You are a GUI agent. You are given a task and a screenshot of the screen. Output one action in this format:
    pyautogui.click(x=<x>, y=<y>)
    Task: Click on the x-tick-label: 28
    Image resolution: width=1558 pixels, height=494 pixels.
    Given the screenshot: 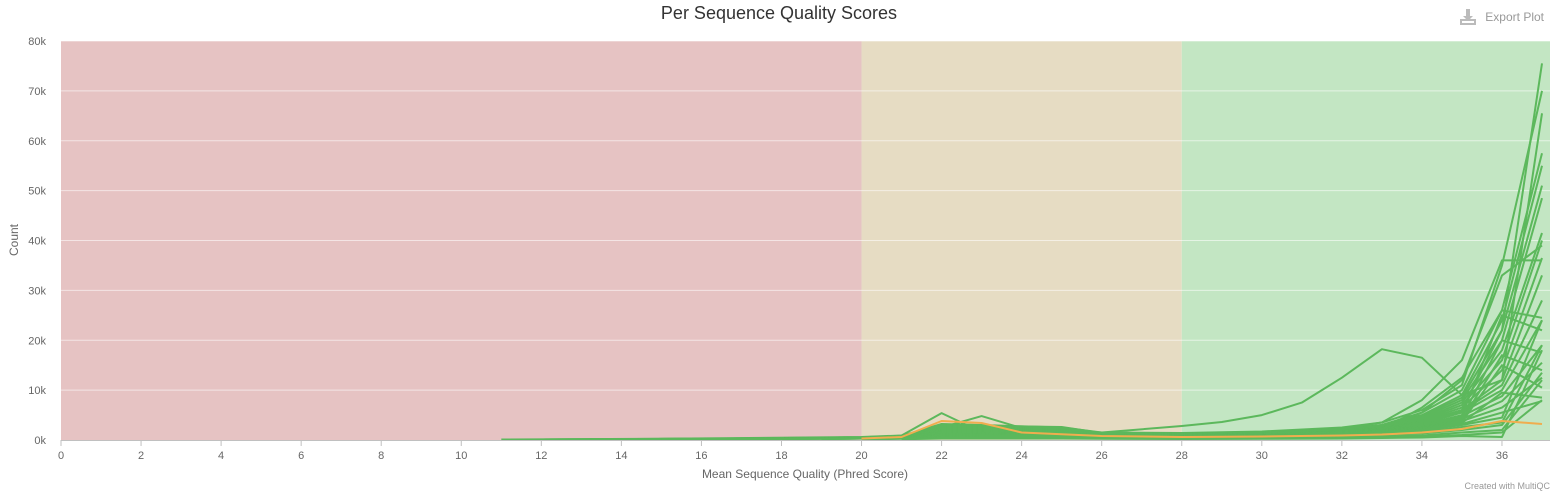 What is the action you would take?
    pyautogui.click(x=1182, y=456)
    